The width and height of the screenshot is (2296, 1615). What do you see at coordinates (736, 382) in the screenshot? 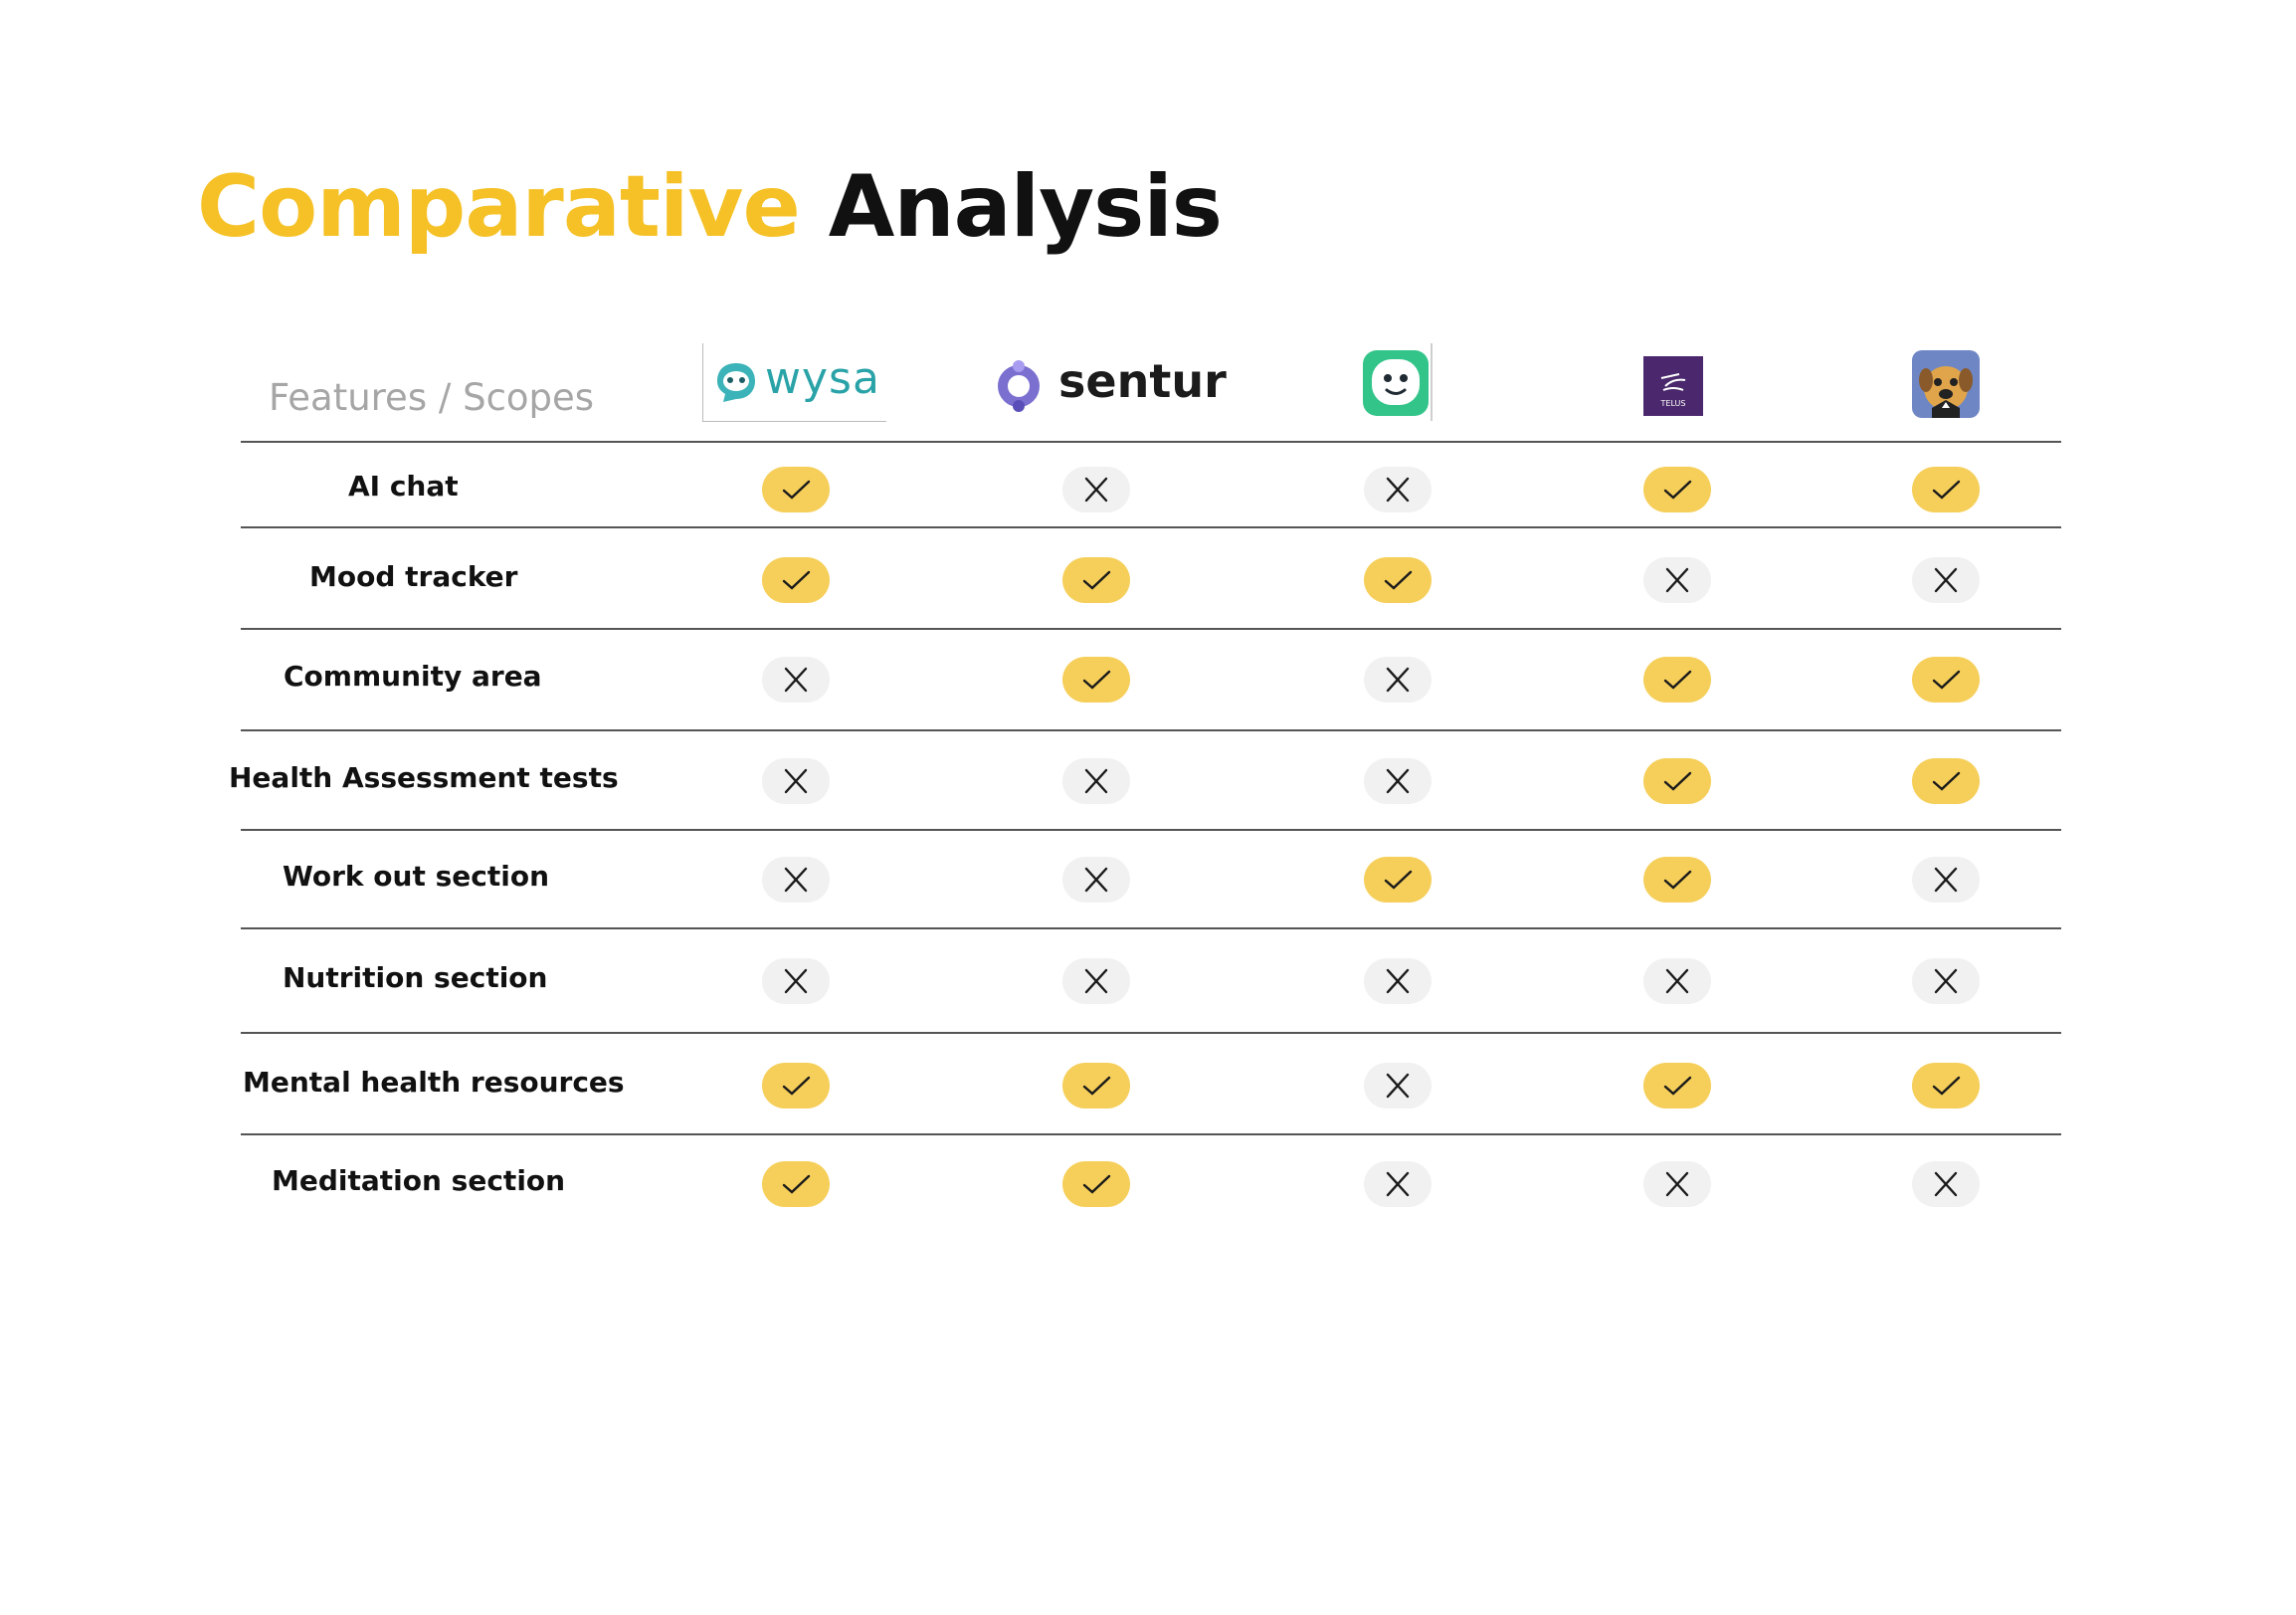
I see `wysa-mascot-icon` at bounding box center [736, 382].